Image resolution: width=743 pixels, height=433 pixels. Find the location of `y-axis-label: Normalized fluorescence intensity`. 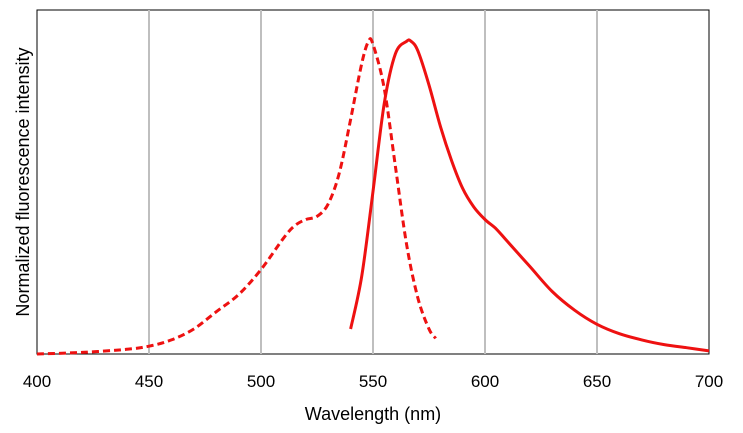

y-axis-label: Normalized fluorescence intensity is located at coordinates (23, 181).